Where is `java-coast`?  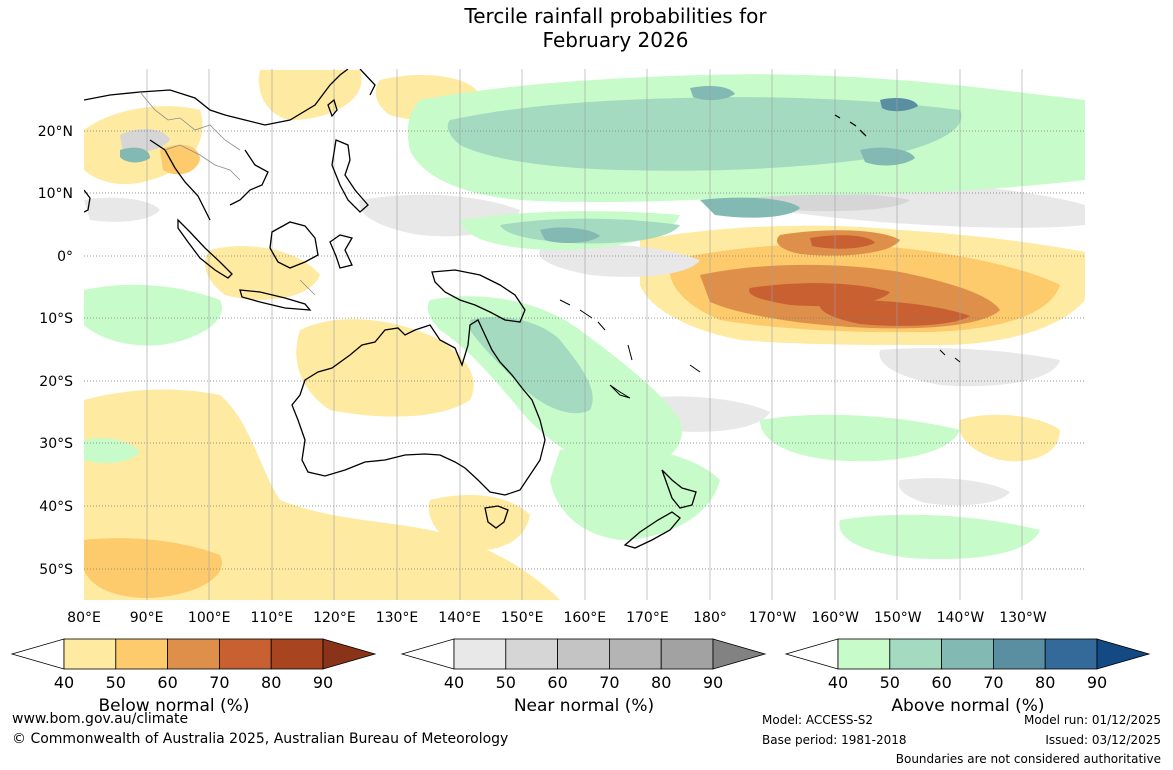 java-coast is located at coordinates (275, 300).